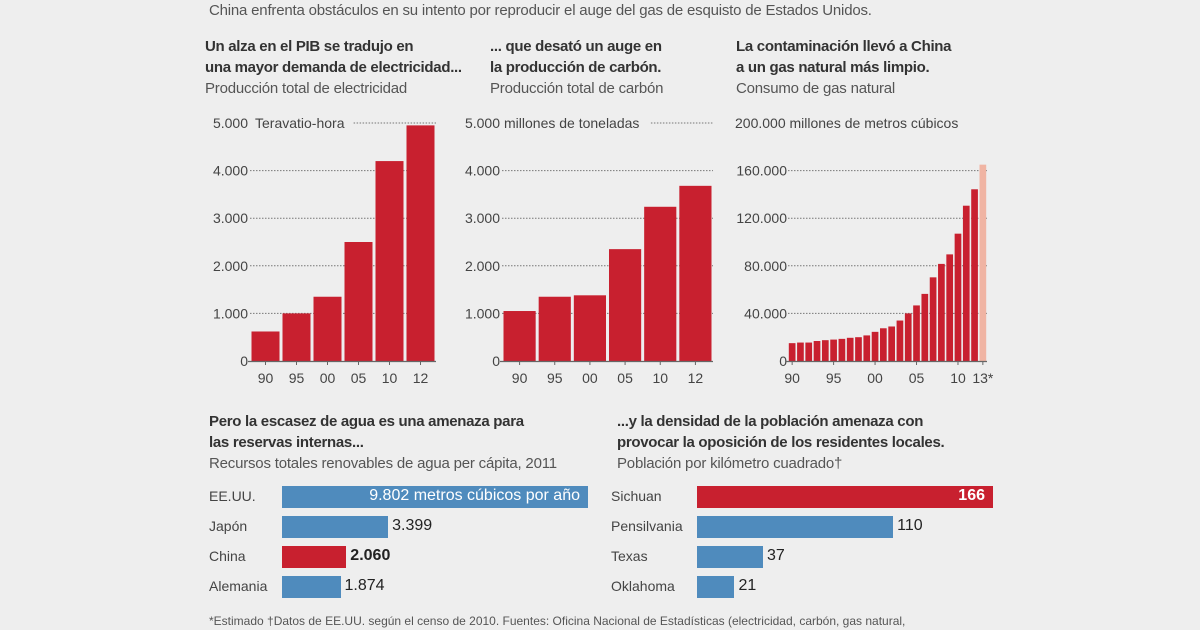 The width and height of the screenshot is (1200, 630). I want to click on bar-value-label: 110, so click(910, 525).